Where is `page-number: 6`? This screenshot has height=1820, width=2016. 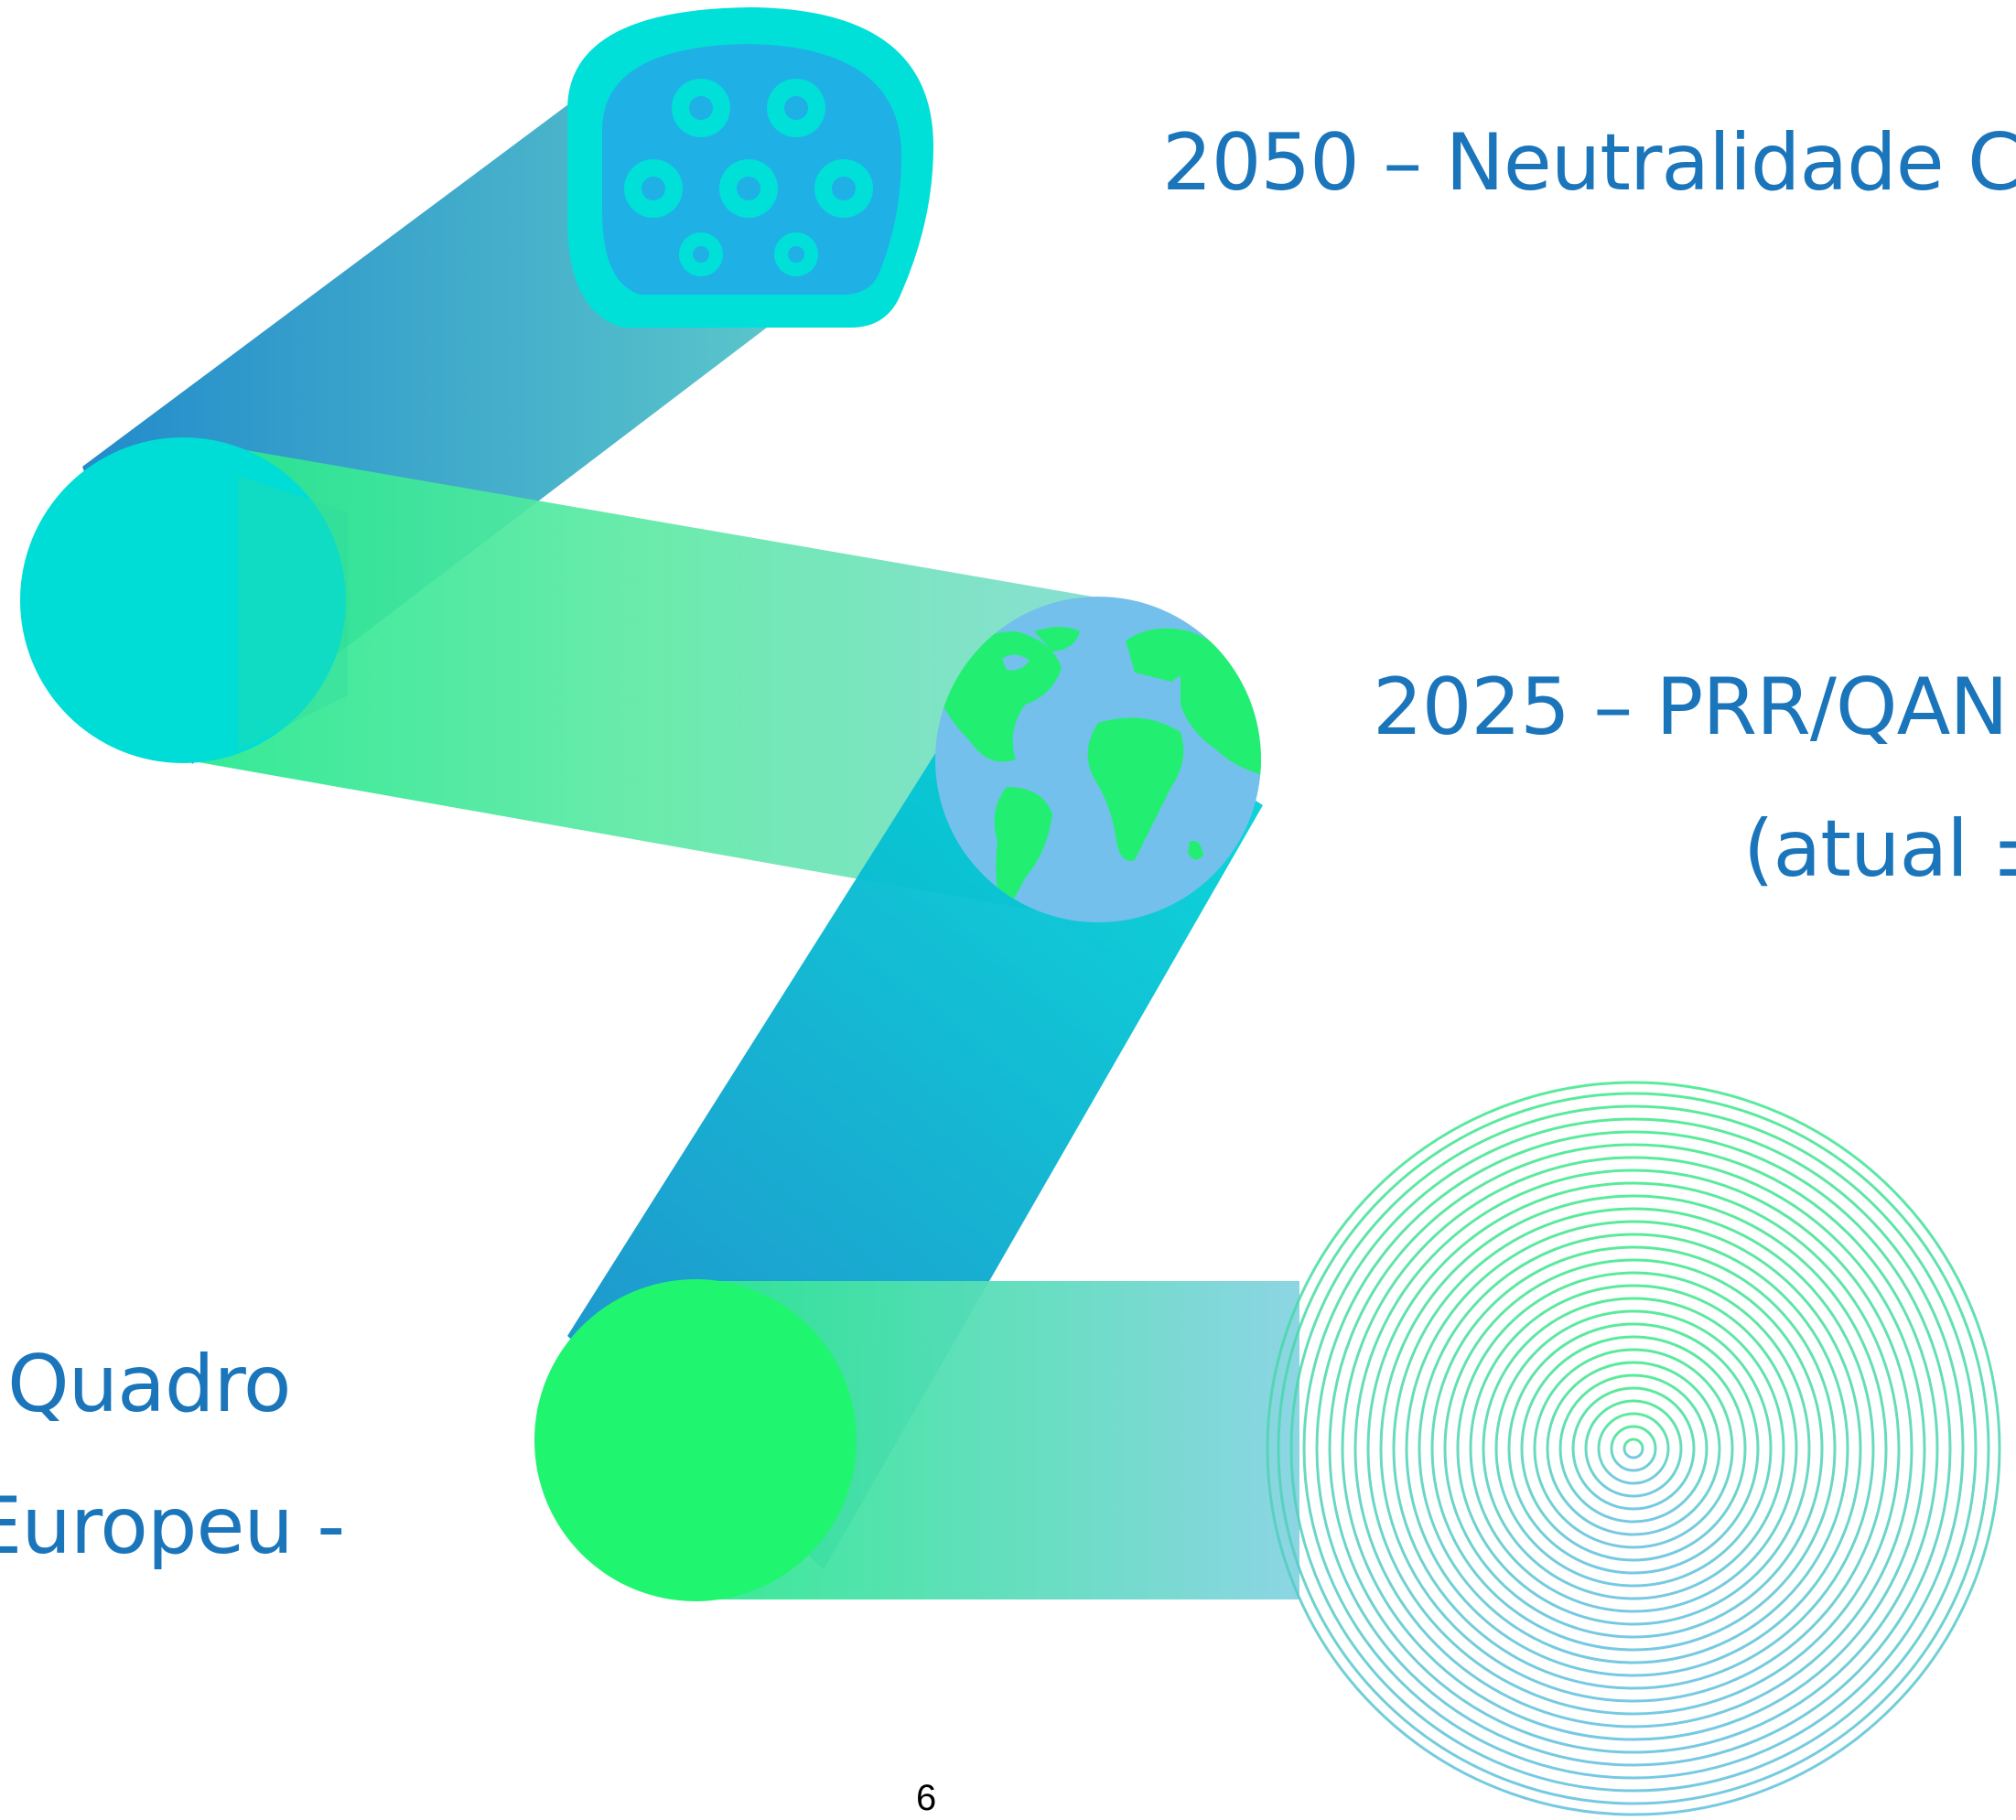
page-number: 6 is located at coordinates (926, 1798).